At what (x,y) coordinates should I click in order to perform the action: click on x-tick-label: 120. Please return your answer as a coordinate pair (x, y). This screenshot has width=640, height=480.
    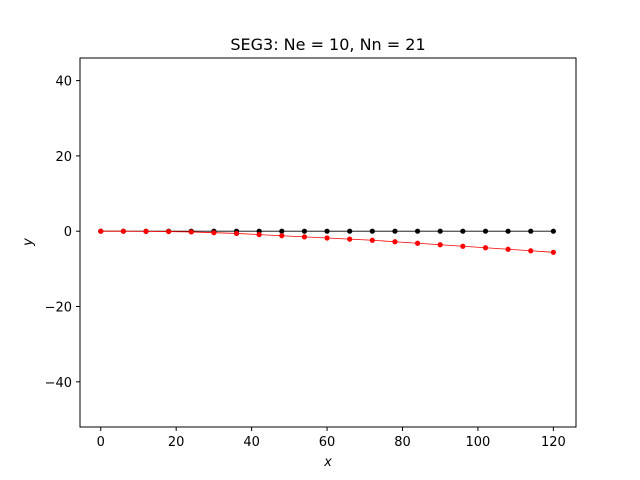
    Looking at the image, I should click on (553, 442).